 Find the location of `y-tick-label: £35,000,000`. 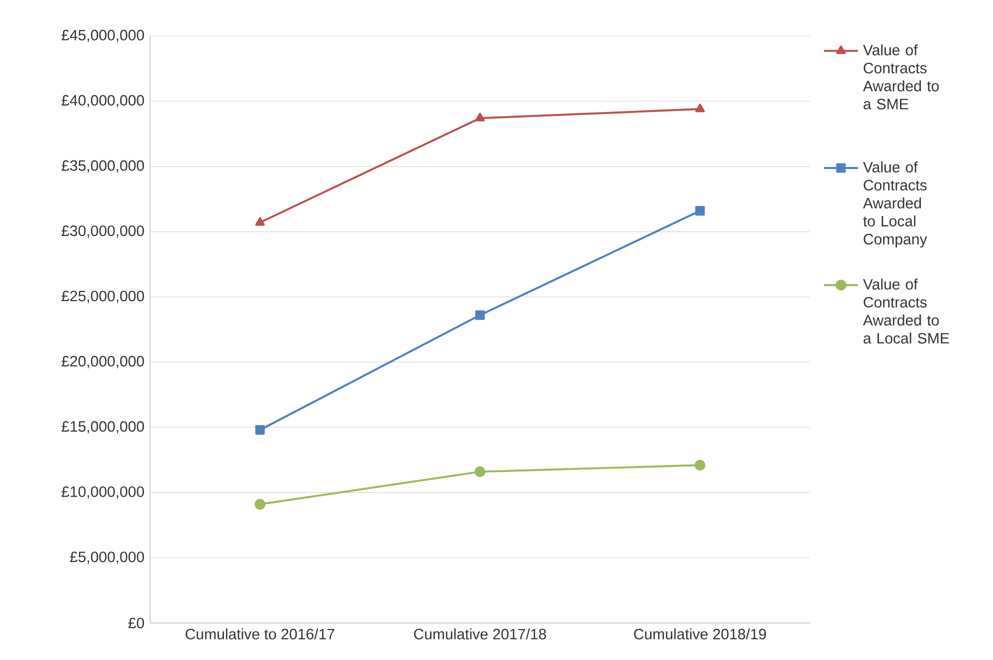

y-tick-label: £35,000,000 is located at coordinates (103, 166).